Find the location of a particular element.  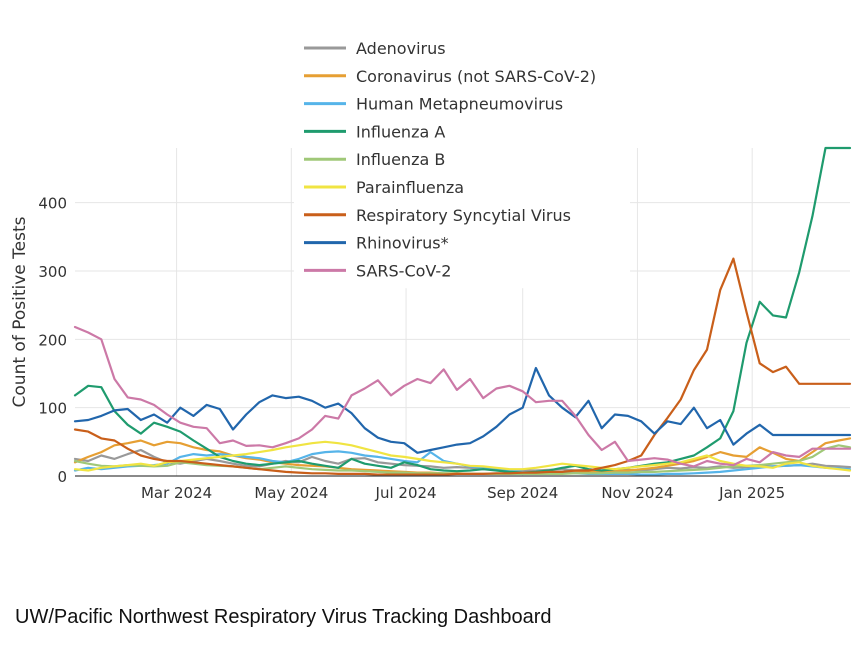

legend-label: Parainfluenza is located at coordinates (410, 187).